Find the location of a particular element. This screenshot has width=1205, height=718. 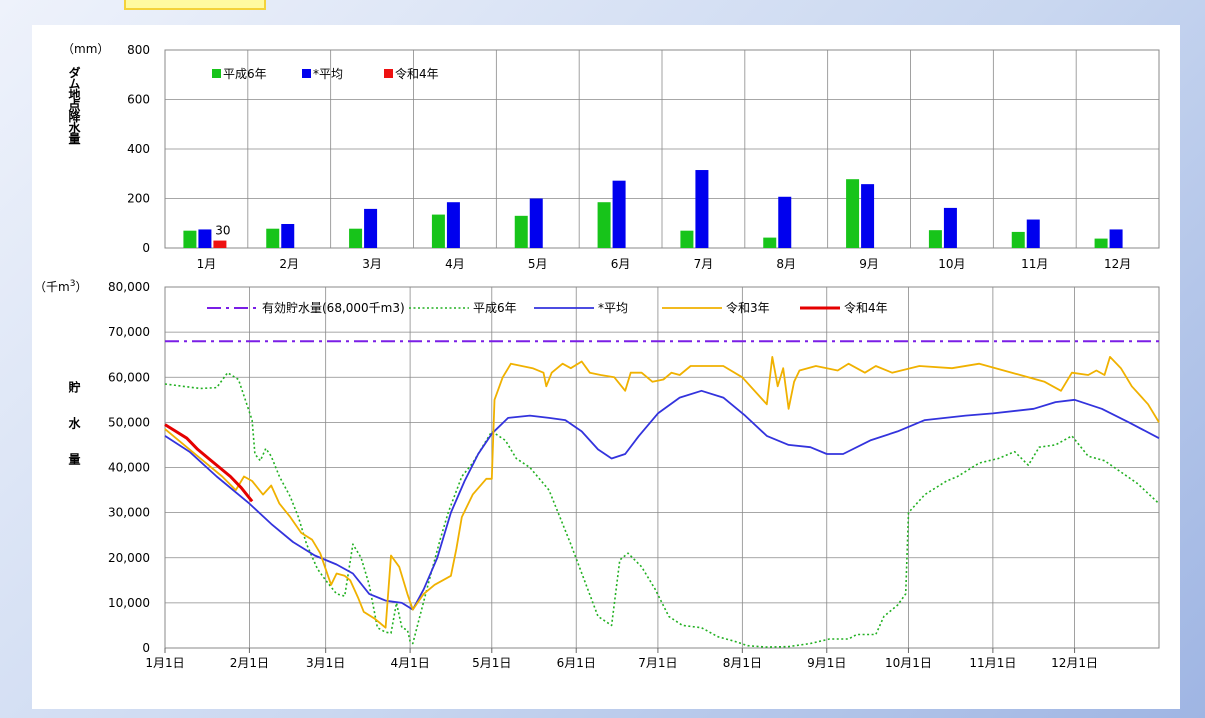

line-y-tick-label: 20,000 is located at coordinates (129, 558).